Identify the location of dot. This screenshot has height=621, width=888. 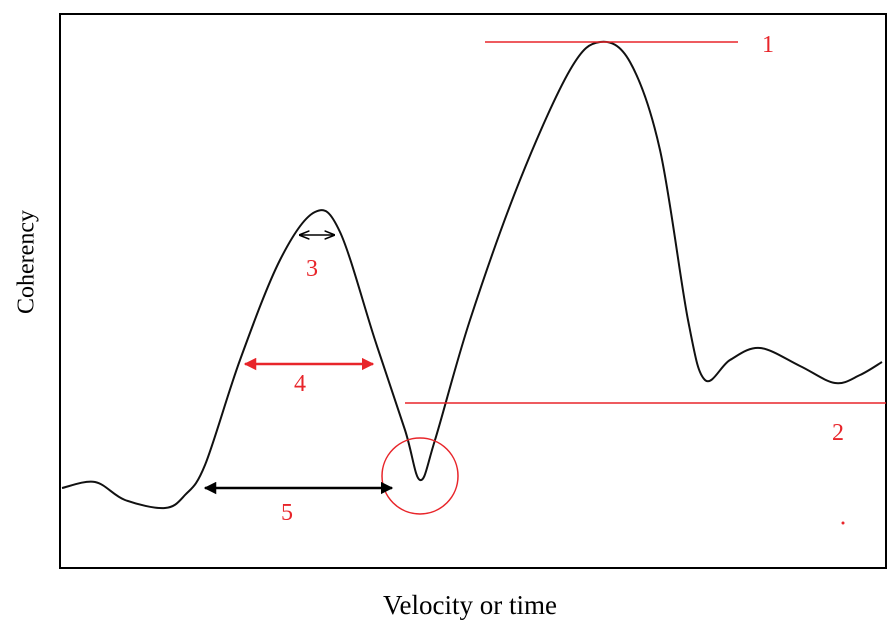
(843, 523).